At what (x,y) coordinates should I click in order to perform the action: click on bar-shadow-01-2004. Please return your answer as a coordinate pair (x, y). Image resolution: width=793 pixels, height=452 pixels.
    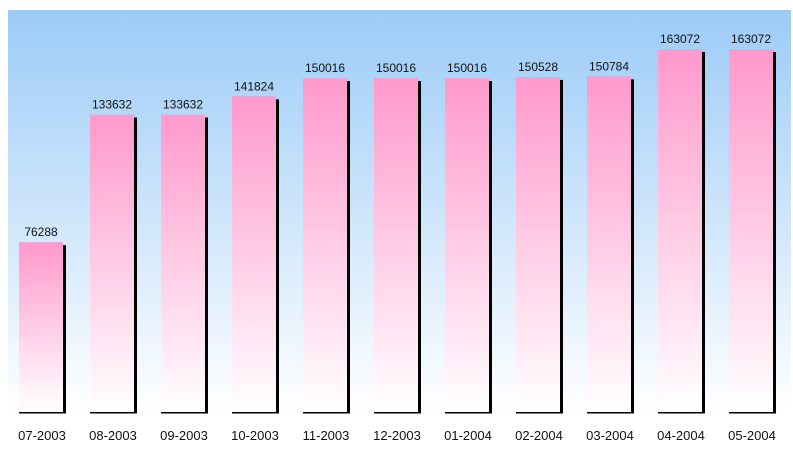
    Looking at the image, I should click on (490, 246).